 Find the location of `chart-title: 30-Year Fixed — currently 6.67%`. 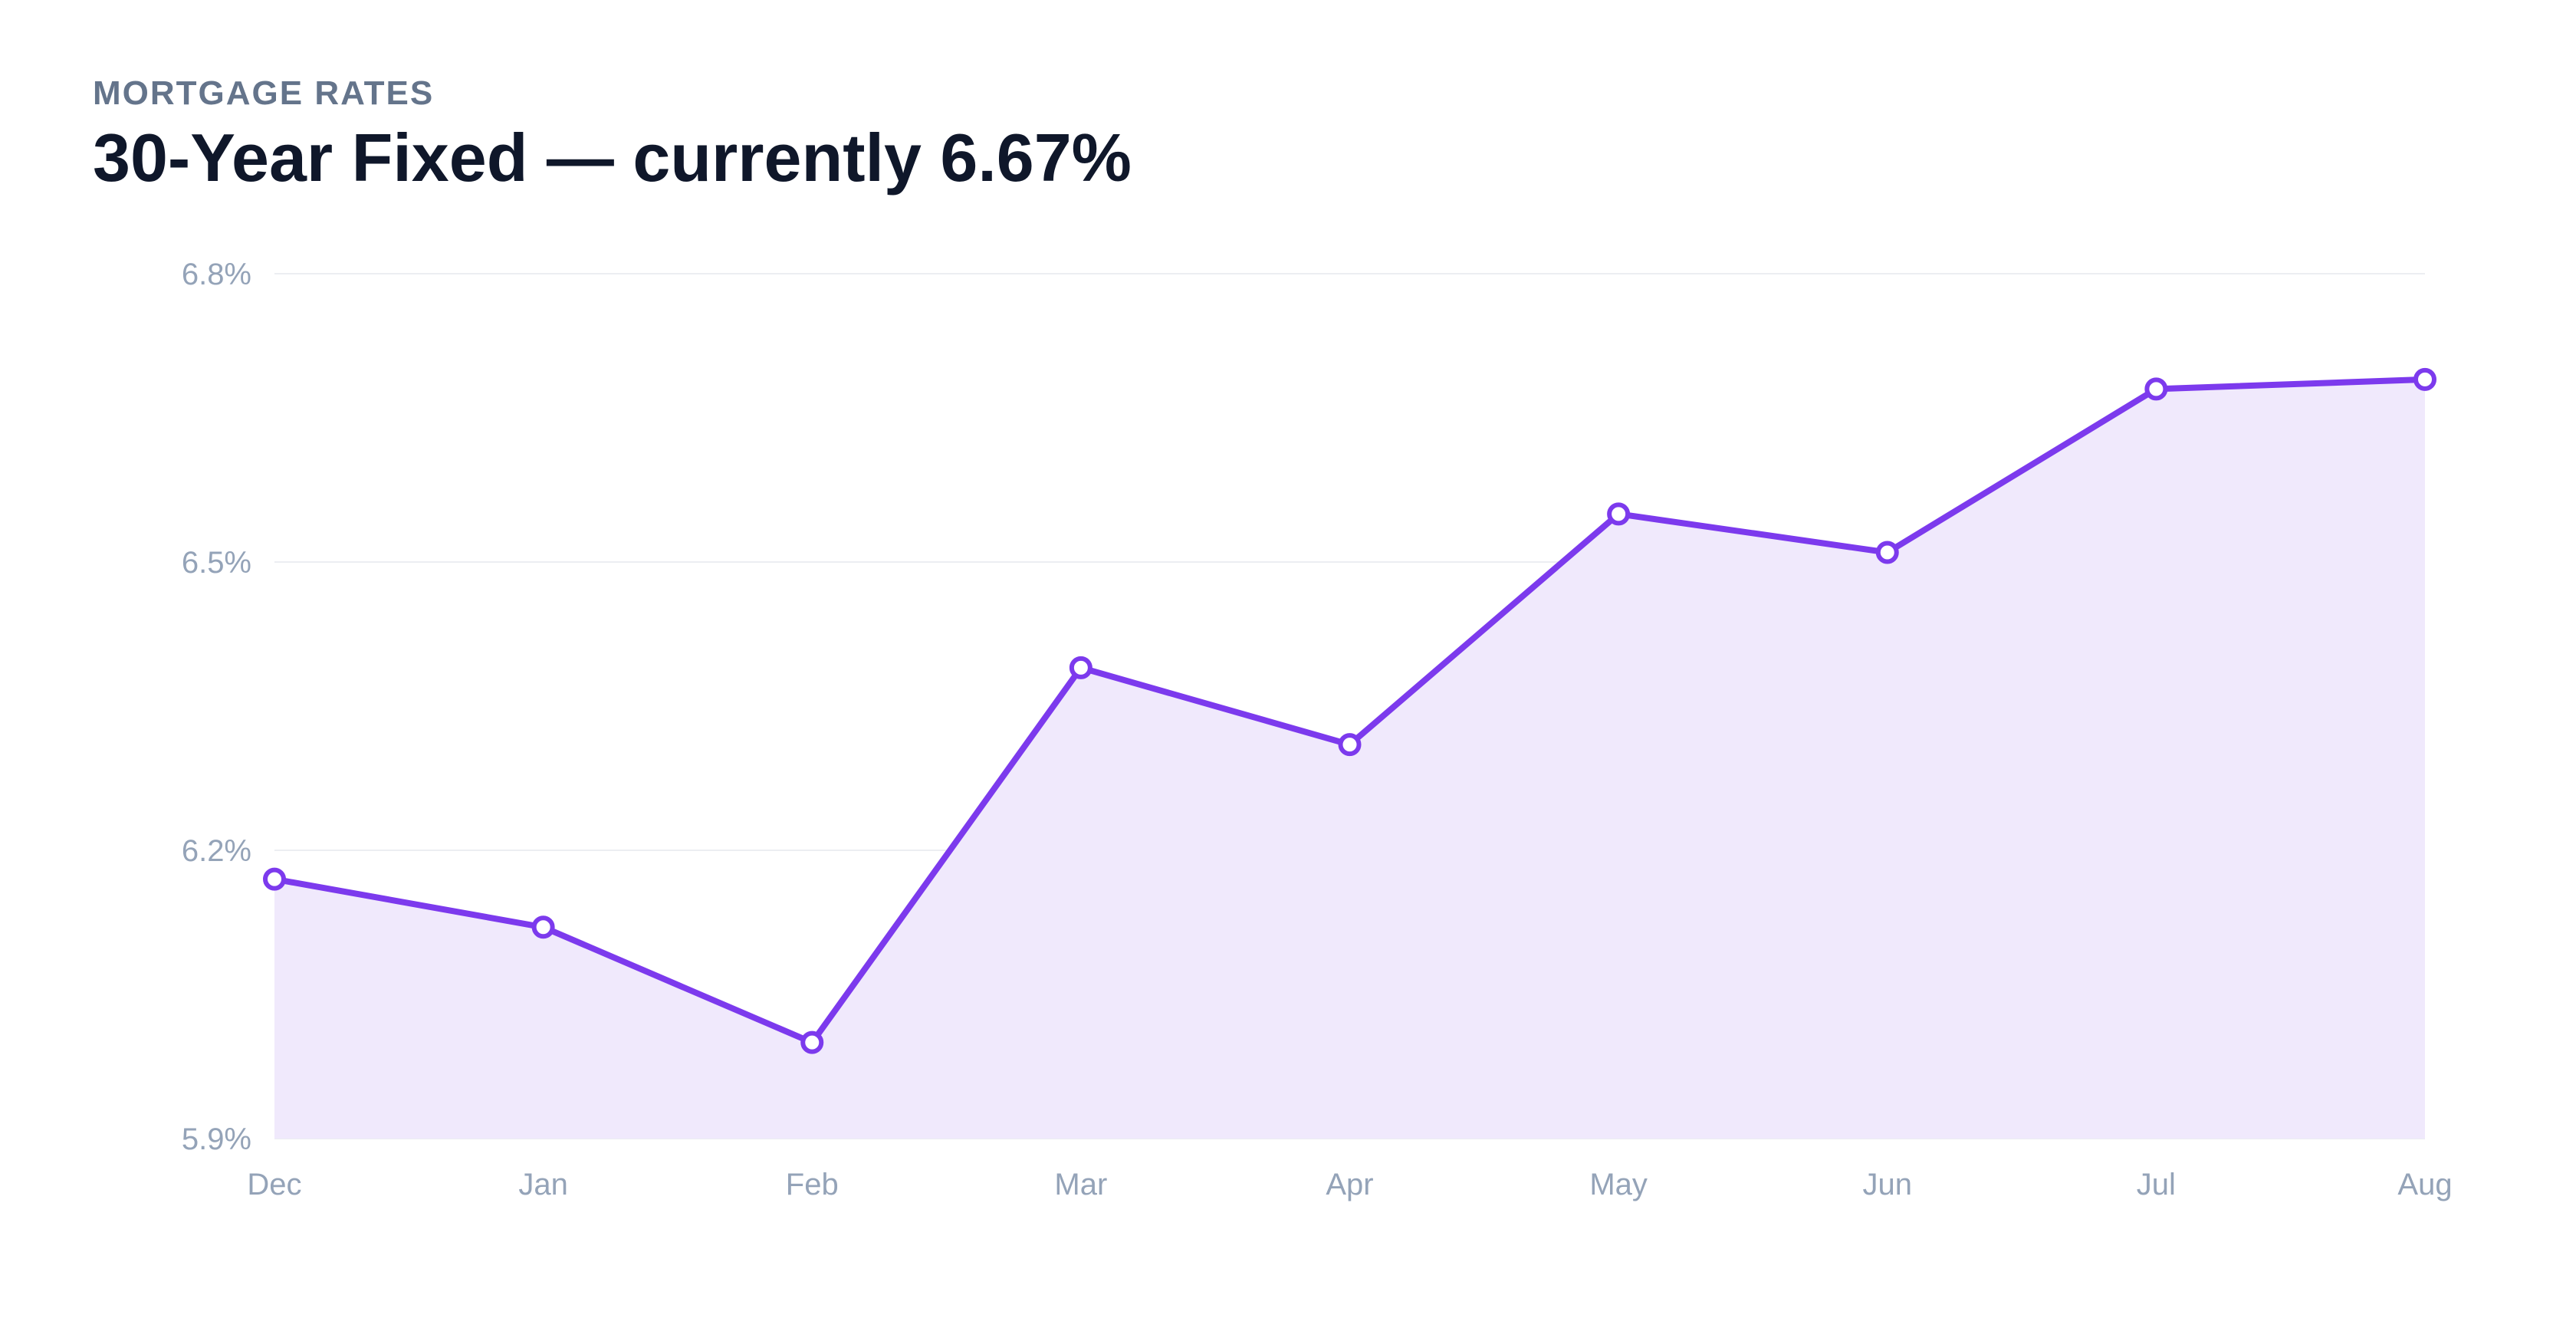

chart-title: 30-Year Fixed — currently 6.67% is located at coordinates (612, 158).